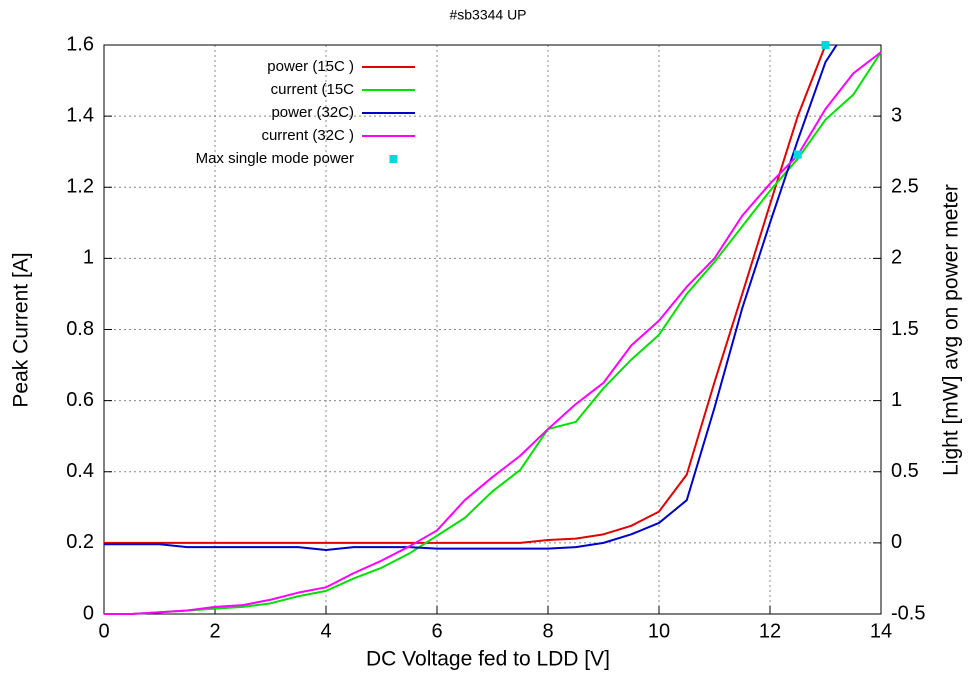  What do you see at coordinates (312, 112) in the screenshot?
I see `legend-label: power (32C)` at bounding box center [312, 112].